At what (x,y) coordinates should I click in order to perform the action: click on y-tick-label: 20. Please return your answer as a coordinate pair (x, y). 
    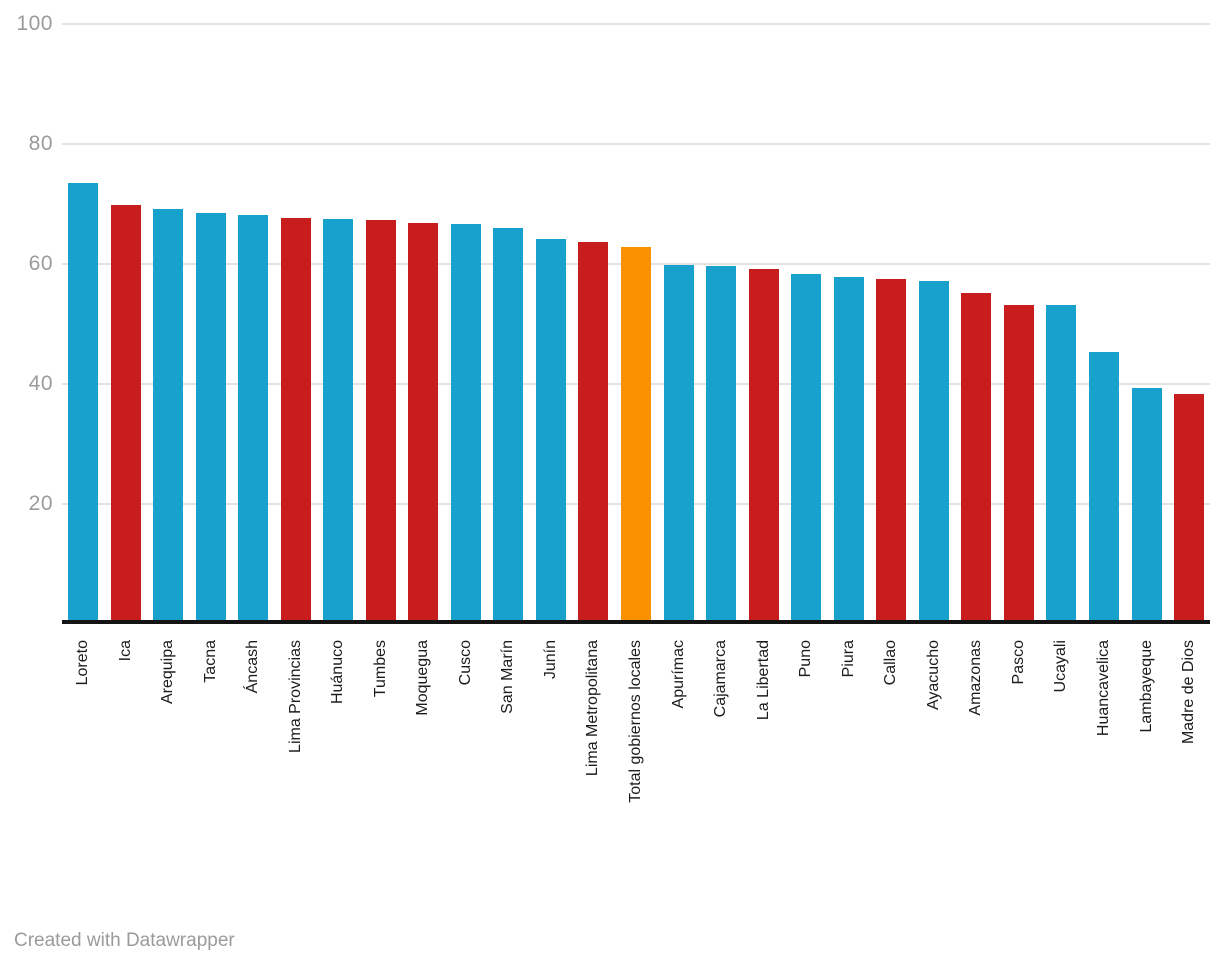
    Looking at the image, I should click on (40, 503).